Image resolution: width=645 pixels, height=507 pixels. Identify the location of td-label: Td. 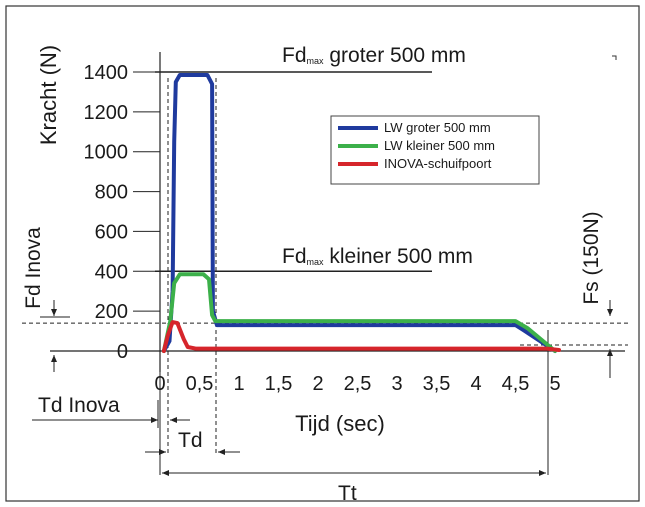
(190, 440).